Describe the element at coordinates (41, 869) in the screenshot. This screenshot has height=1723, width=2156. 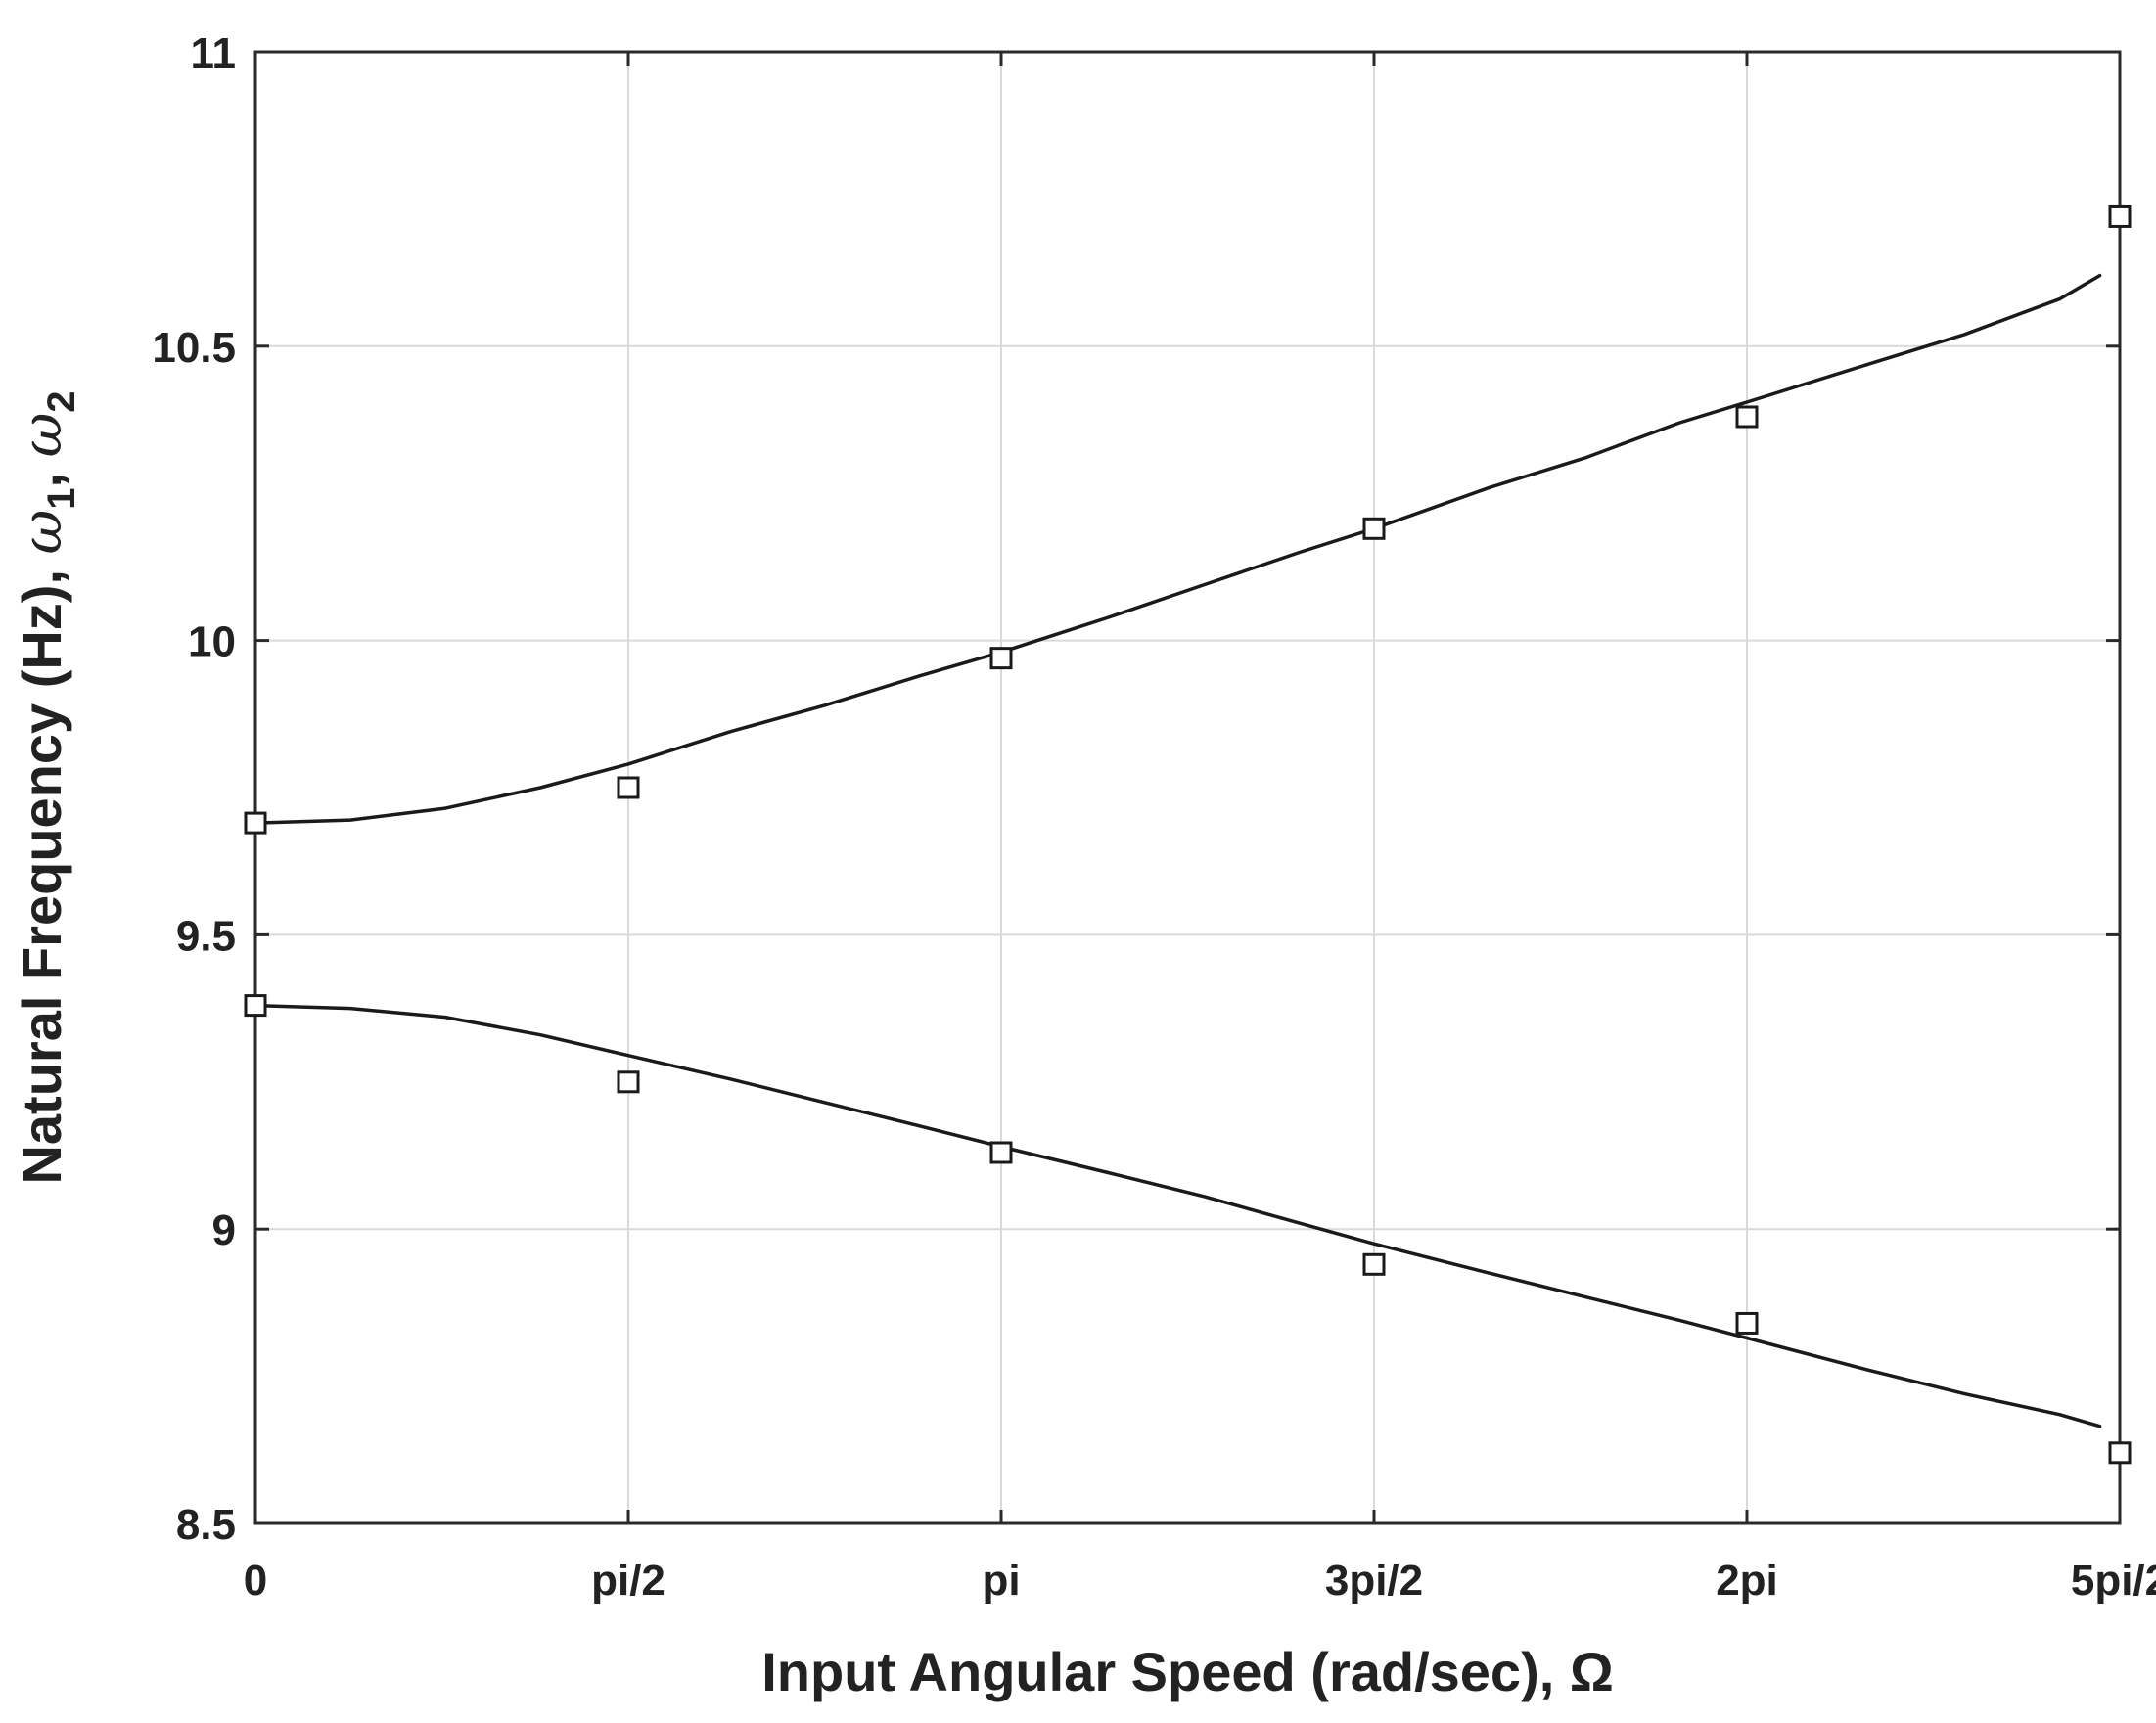
I see `y-axis-label-main: Natural Frequency (Hz),` at that location.